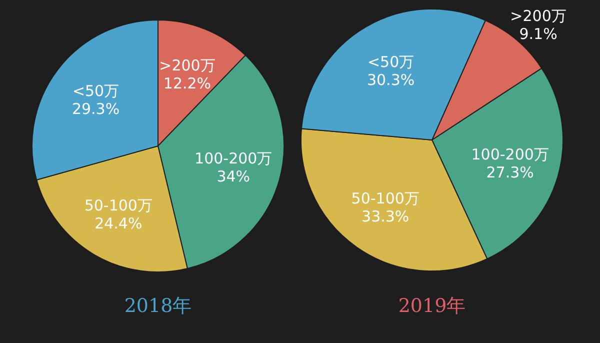  I want to click on data-label: 12.2%, so click(187, 83).